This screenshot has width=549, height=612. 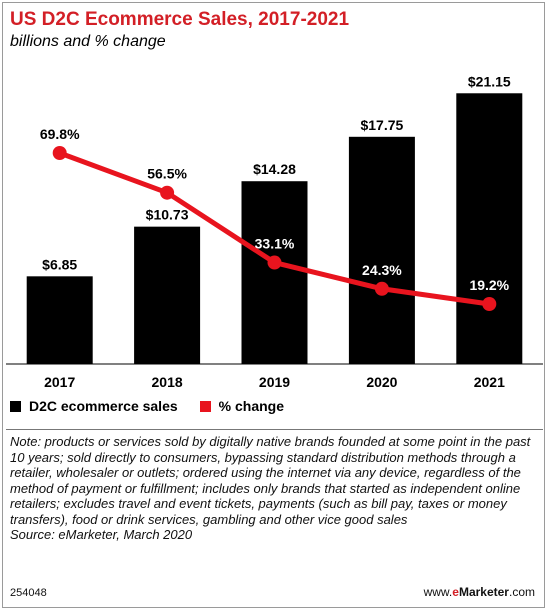 What do you see at coordinates (483, 592) in the screenshot?
I see `brand-name: Marketer` at bounding box center [483, 592].